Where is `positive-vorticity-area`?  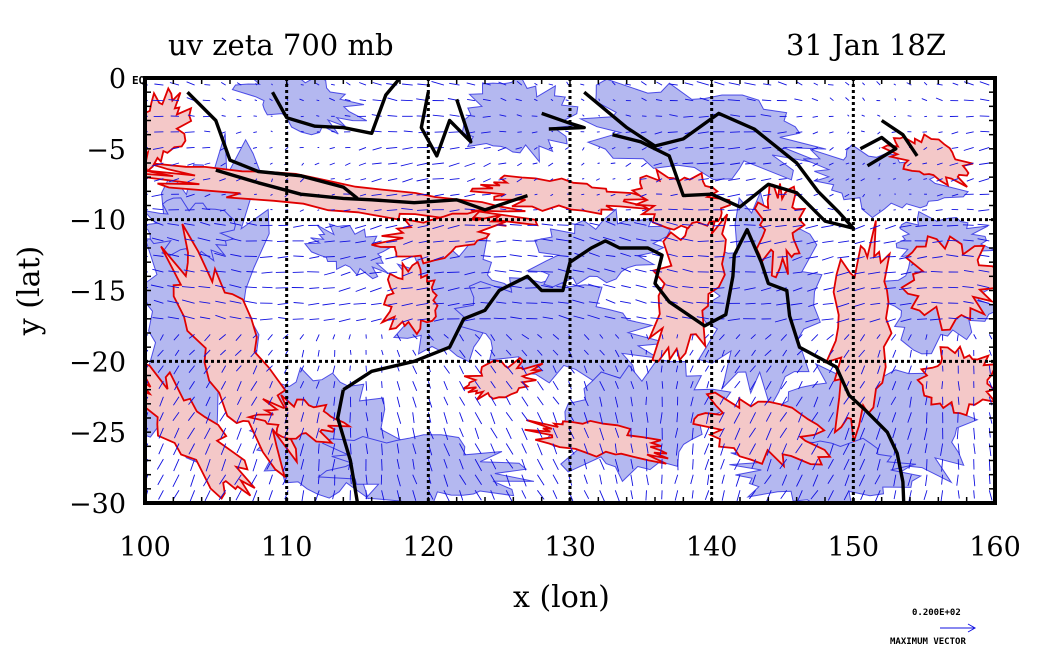
positive-vorticity-area is located at coordinates (680, 199).